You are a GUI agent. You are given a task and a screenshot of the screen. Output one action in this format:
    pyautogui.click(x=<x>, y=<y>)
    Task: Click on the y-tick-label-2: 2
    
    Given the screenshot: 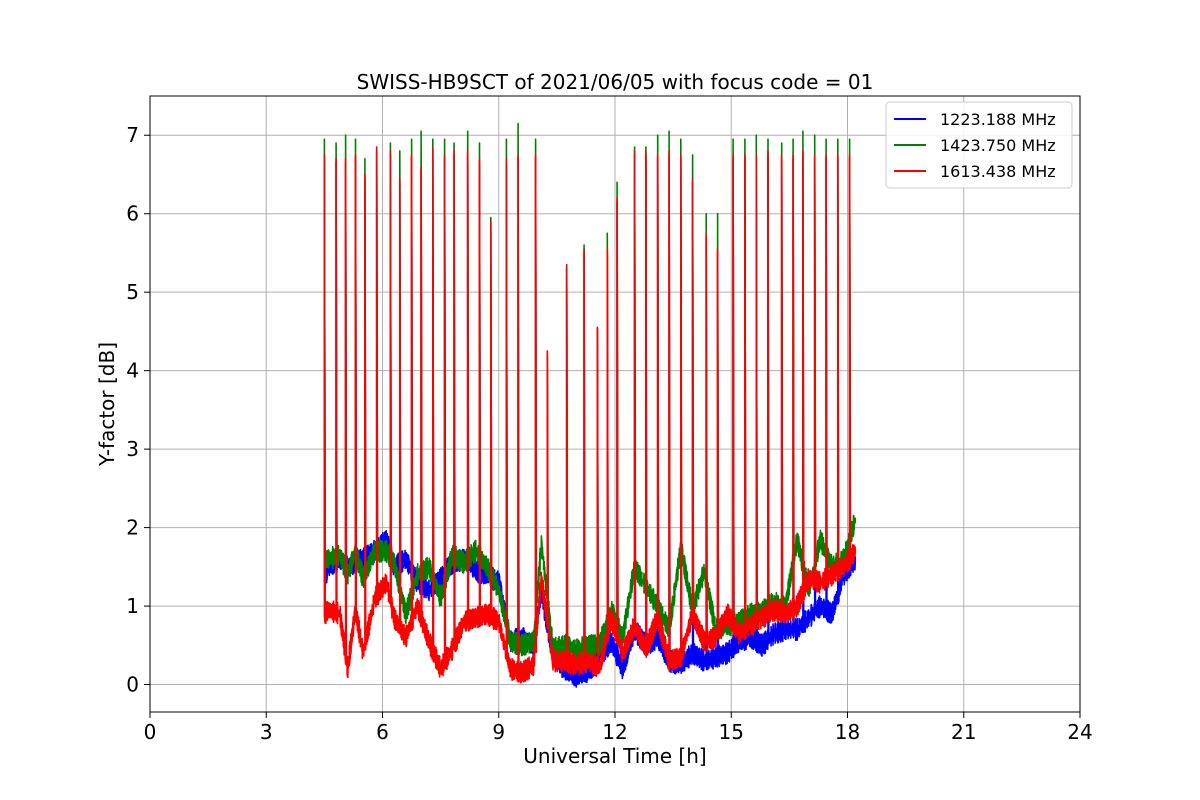 What is the action you would take?
    pyautogui.click(x=132, y=528)
    